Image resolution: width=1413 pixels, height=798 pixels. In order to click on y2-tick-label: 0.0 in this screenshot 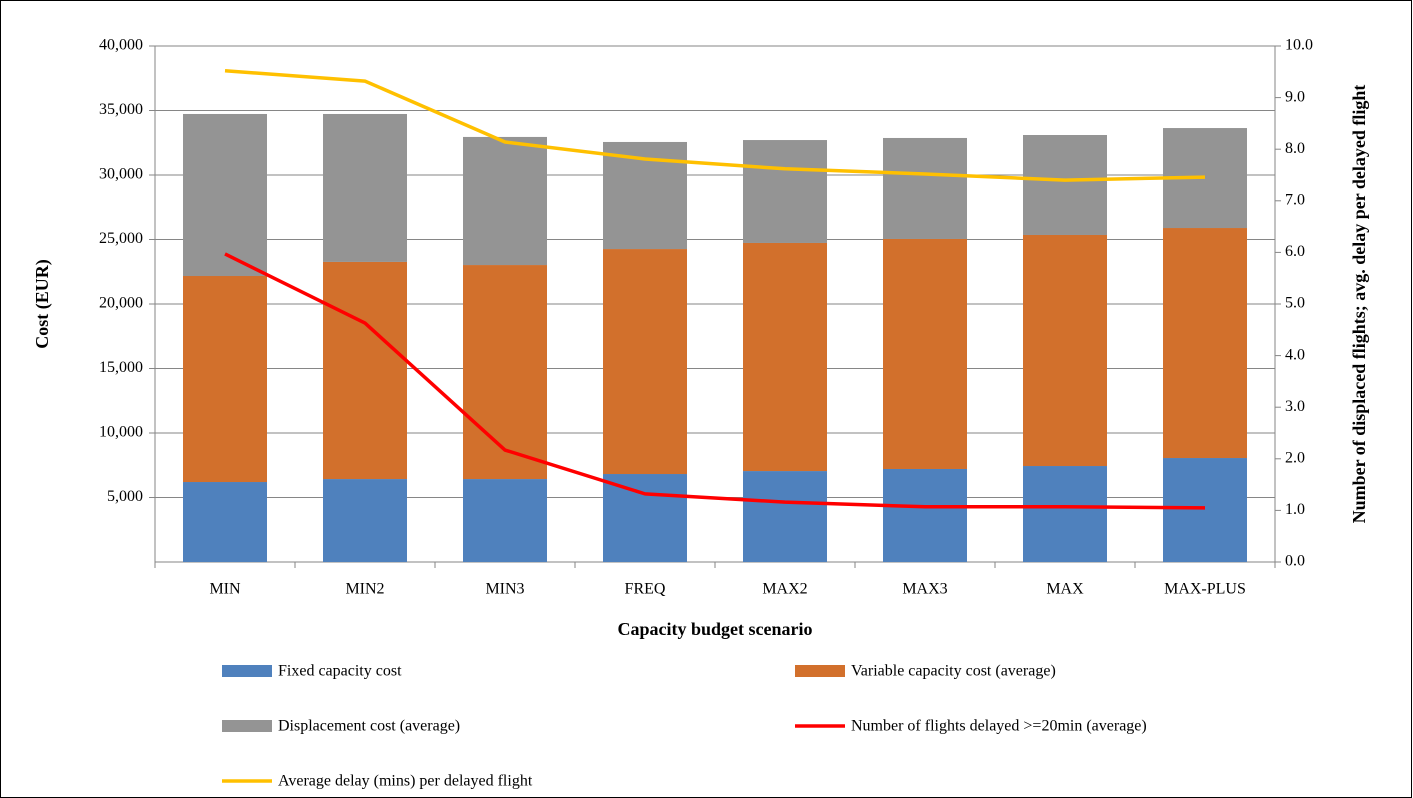, I will do `click(1295, 561)`.